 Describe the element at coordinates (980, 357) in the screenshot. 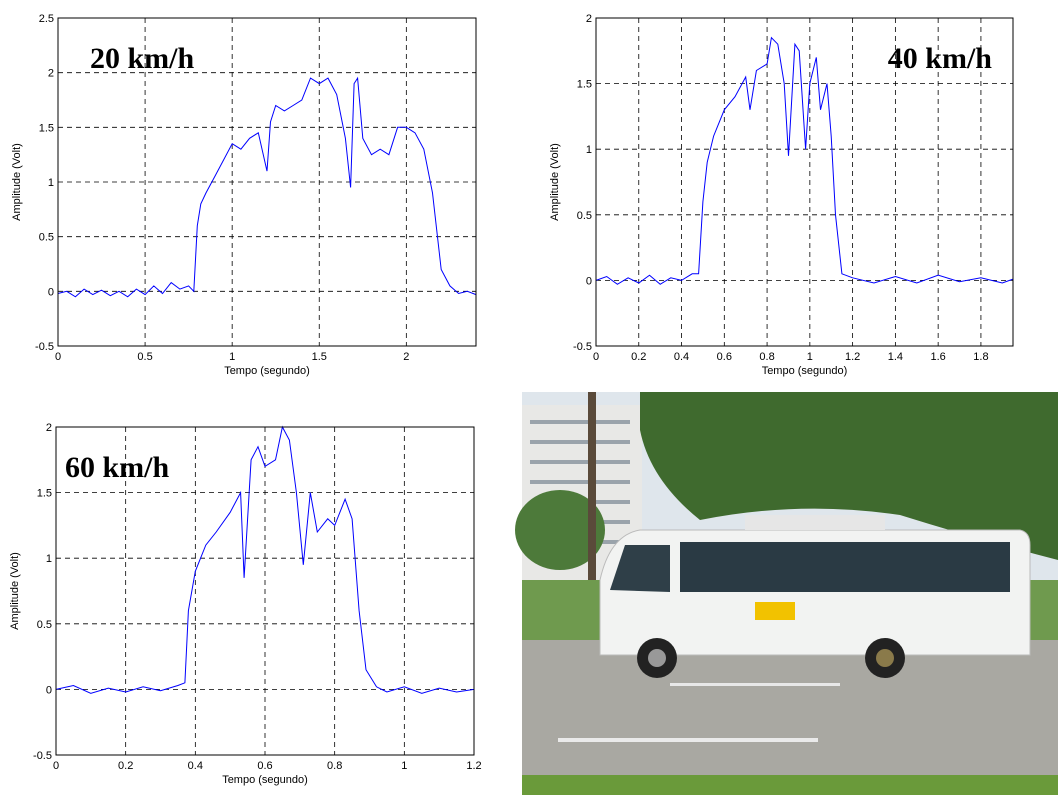

I see `x-tick-label: 1.8` at that location.